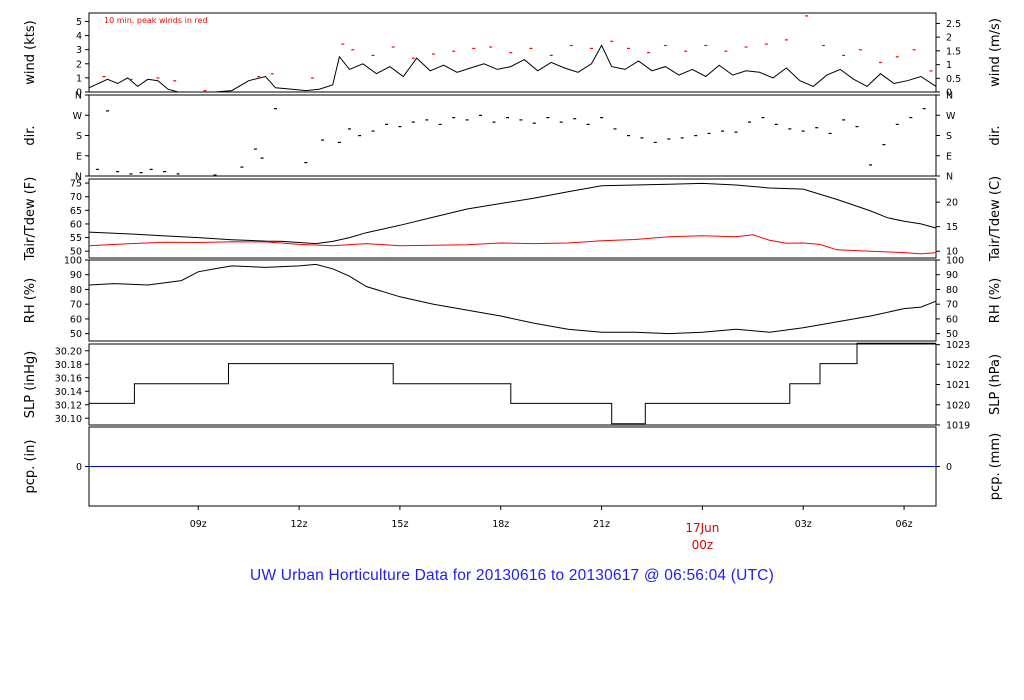 The height and width of the screenshot is (700, 1024). I want to click on wind-series-0-line, so click(512, 68).